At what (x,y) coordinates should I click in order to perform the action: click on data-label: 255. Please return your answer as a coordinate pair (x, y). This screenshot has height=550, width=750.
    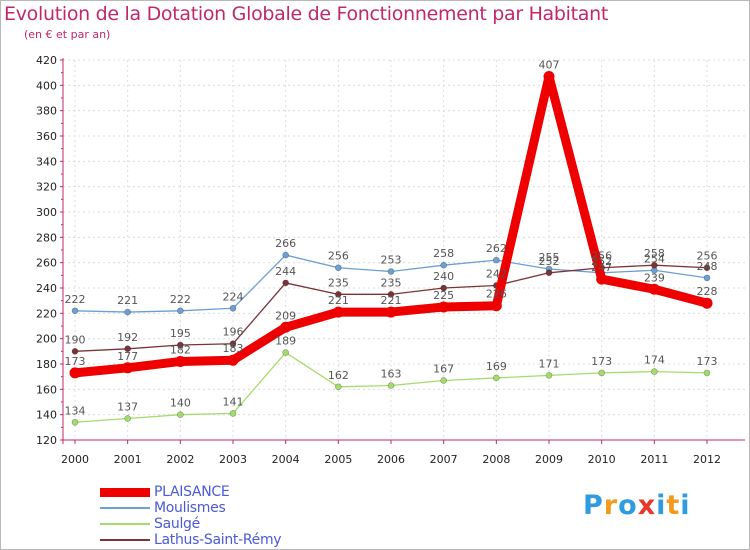
    Looking at the image, I should click on (549, 257).